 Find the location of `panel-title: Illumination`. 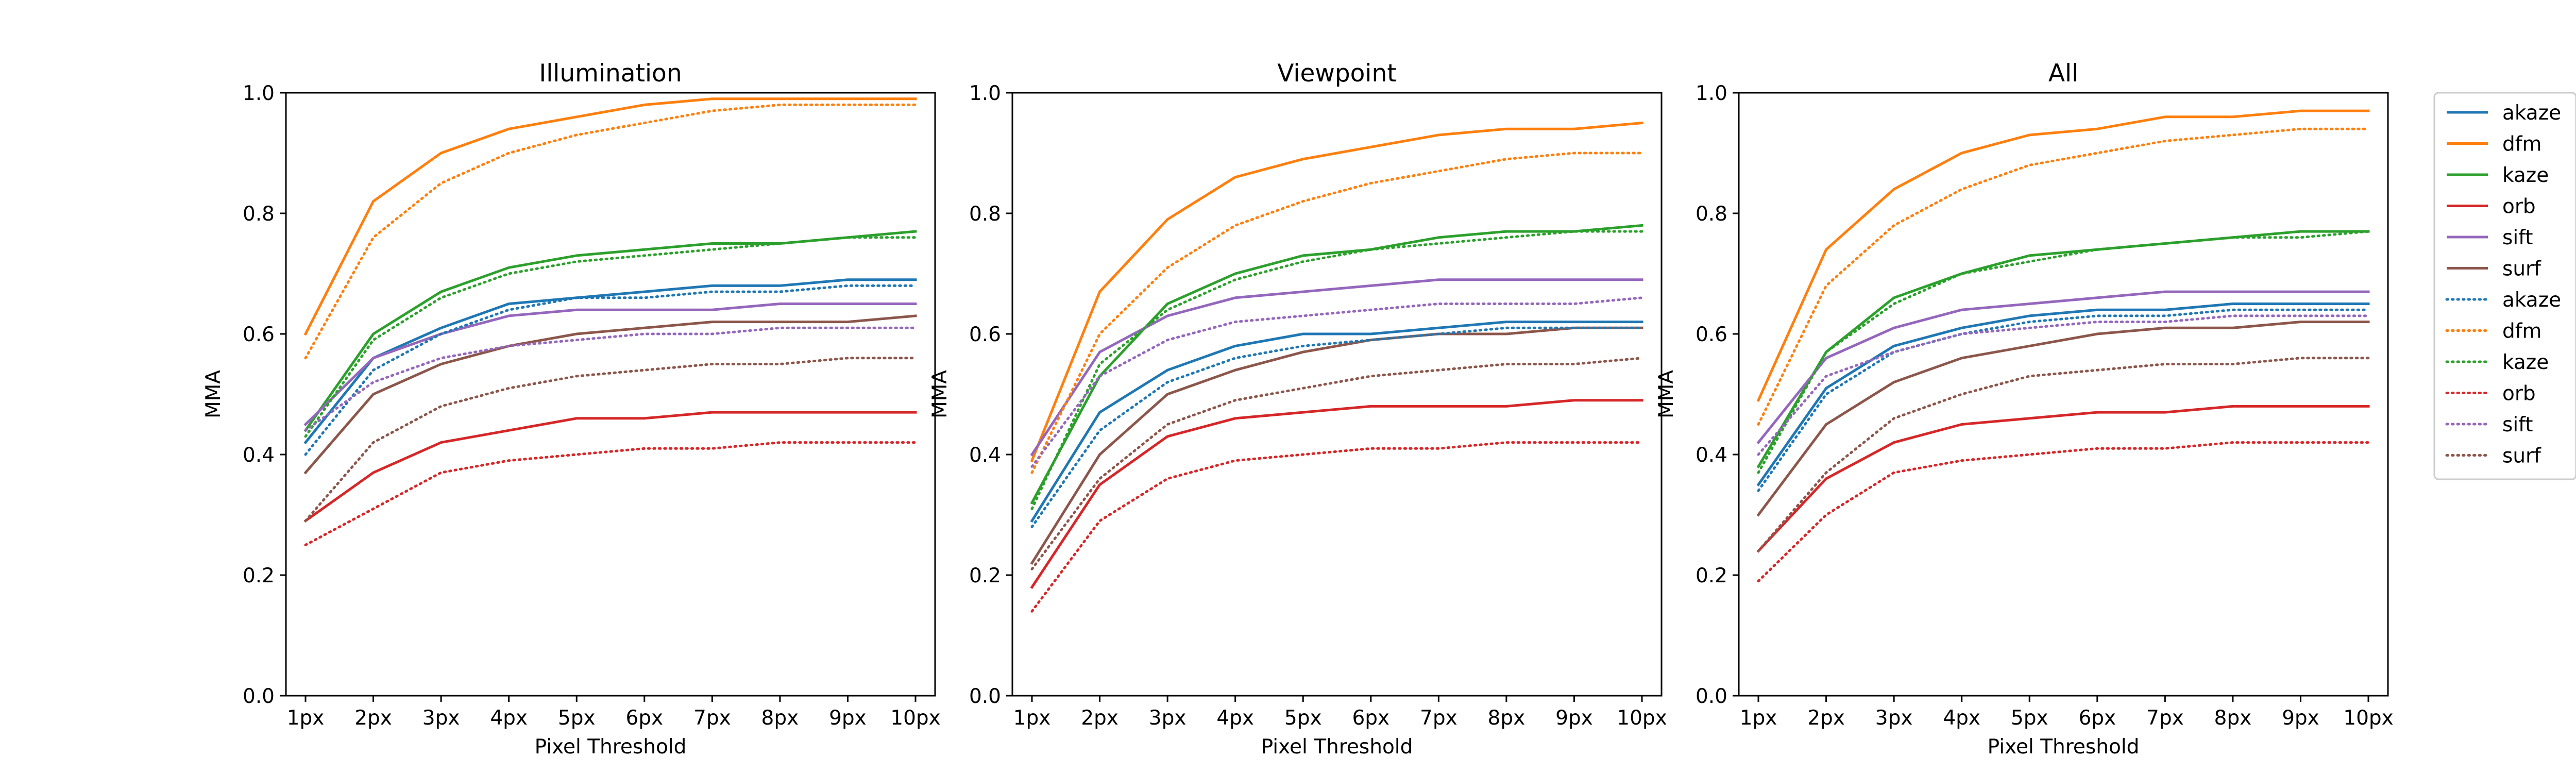

panel-title: Illumination is located at coordinates (610, 73).